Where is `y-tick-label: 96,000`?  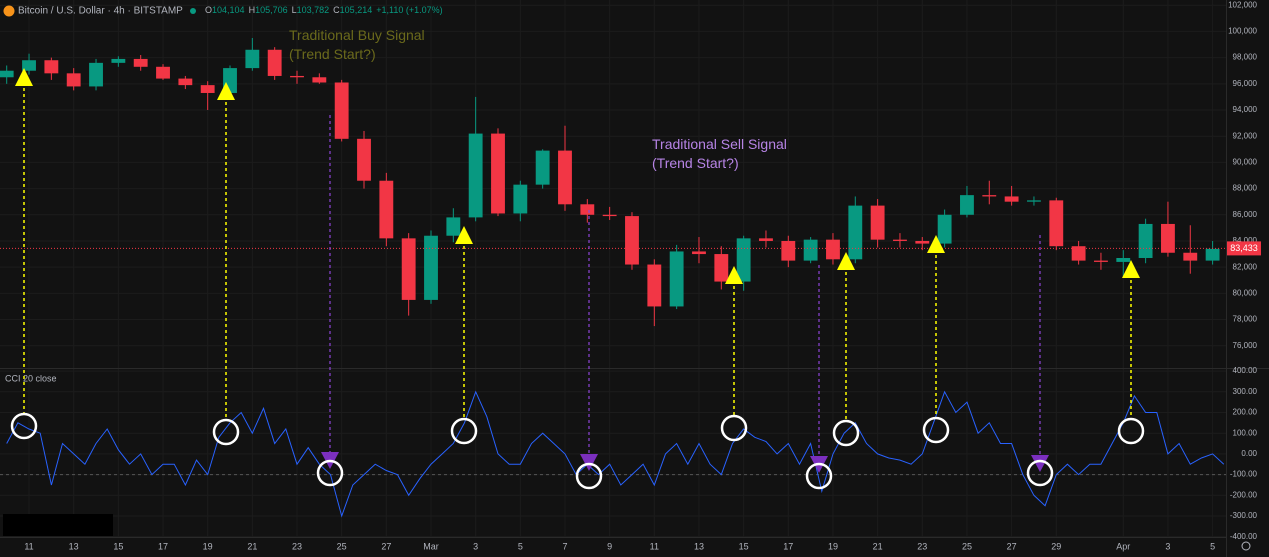
y-tick-label: 96,000 is located at coordinates (1245, 83).